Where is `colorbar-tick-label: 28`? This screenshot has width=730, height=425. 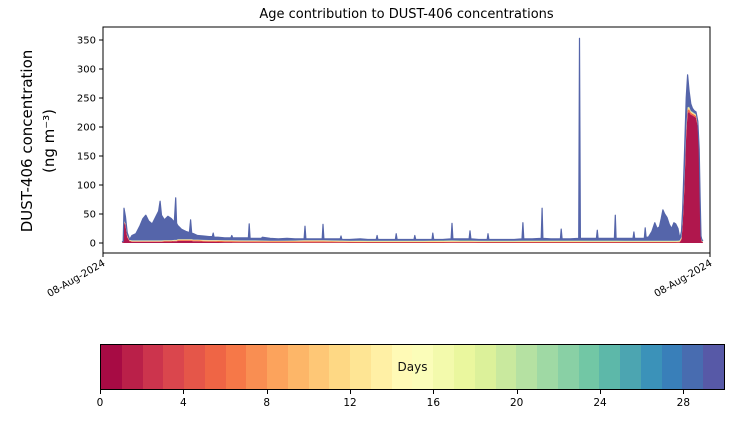 colorbar-tick-label: 28 is located at coordinates (683, 403).